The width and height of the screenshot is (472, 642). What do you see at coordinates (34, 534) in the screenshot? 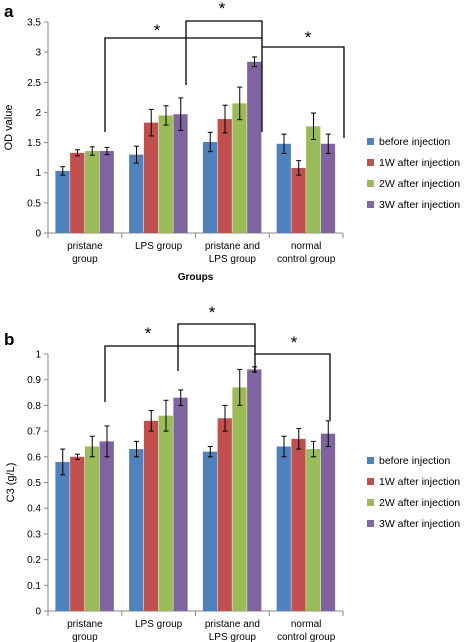
I see `y-tick-label: 0.3` at bounding box center [34, 534].